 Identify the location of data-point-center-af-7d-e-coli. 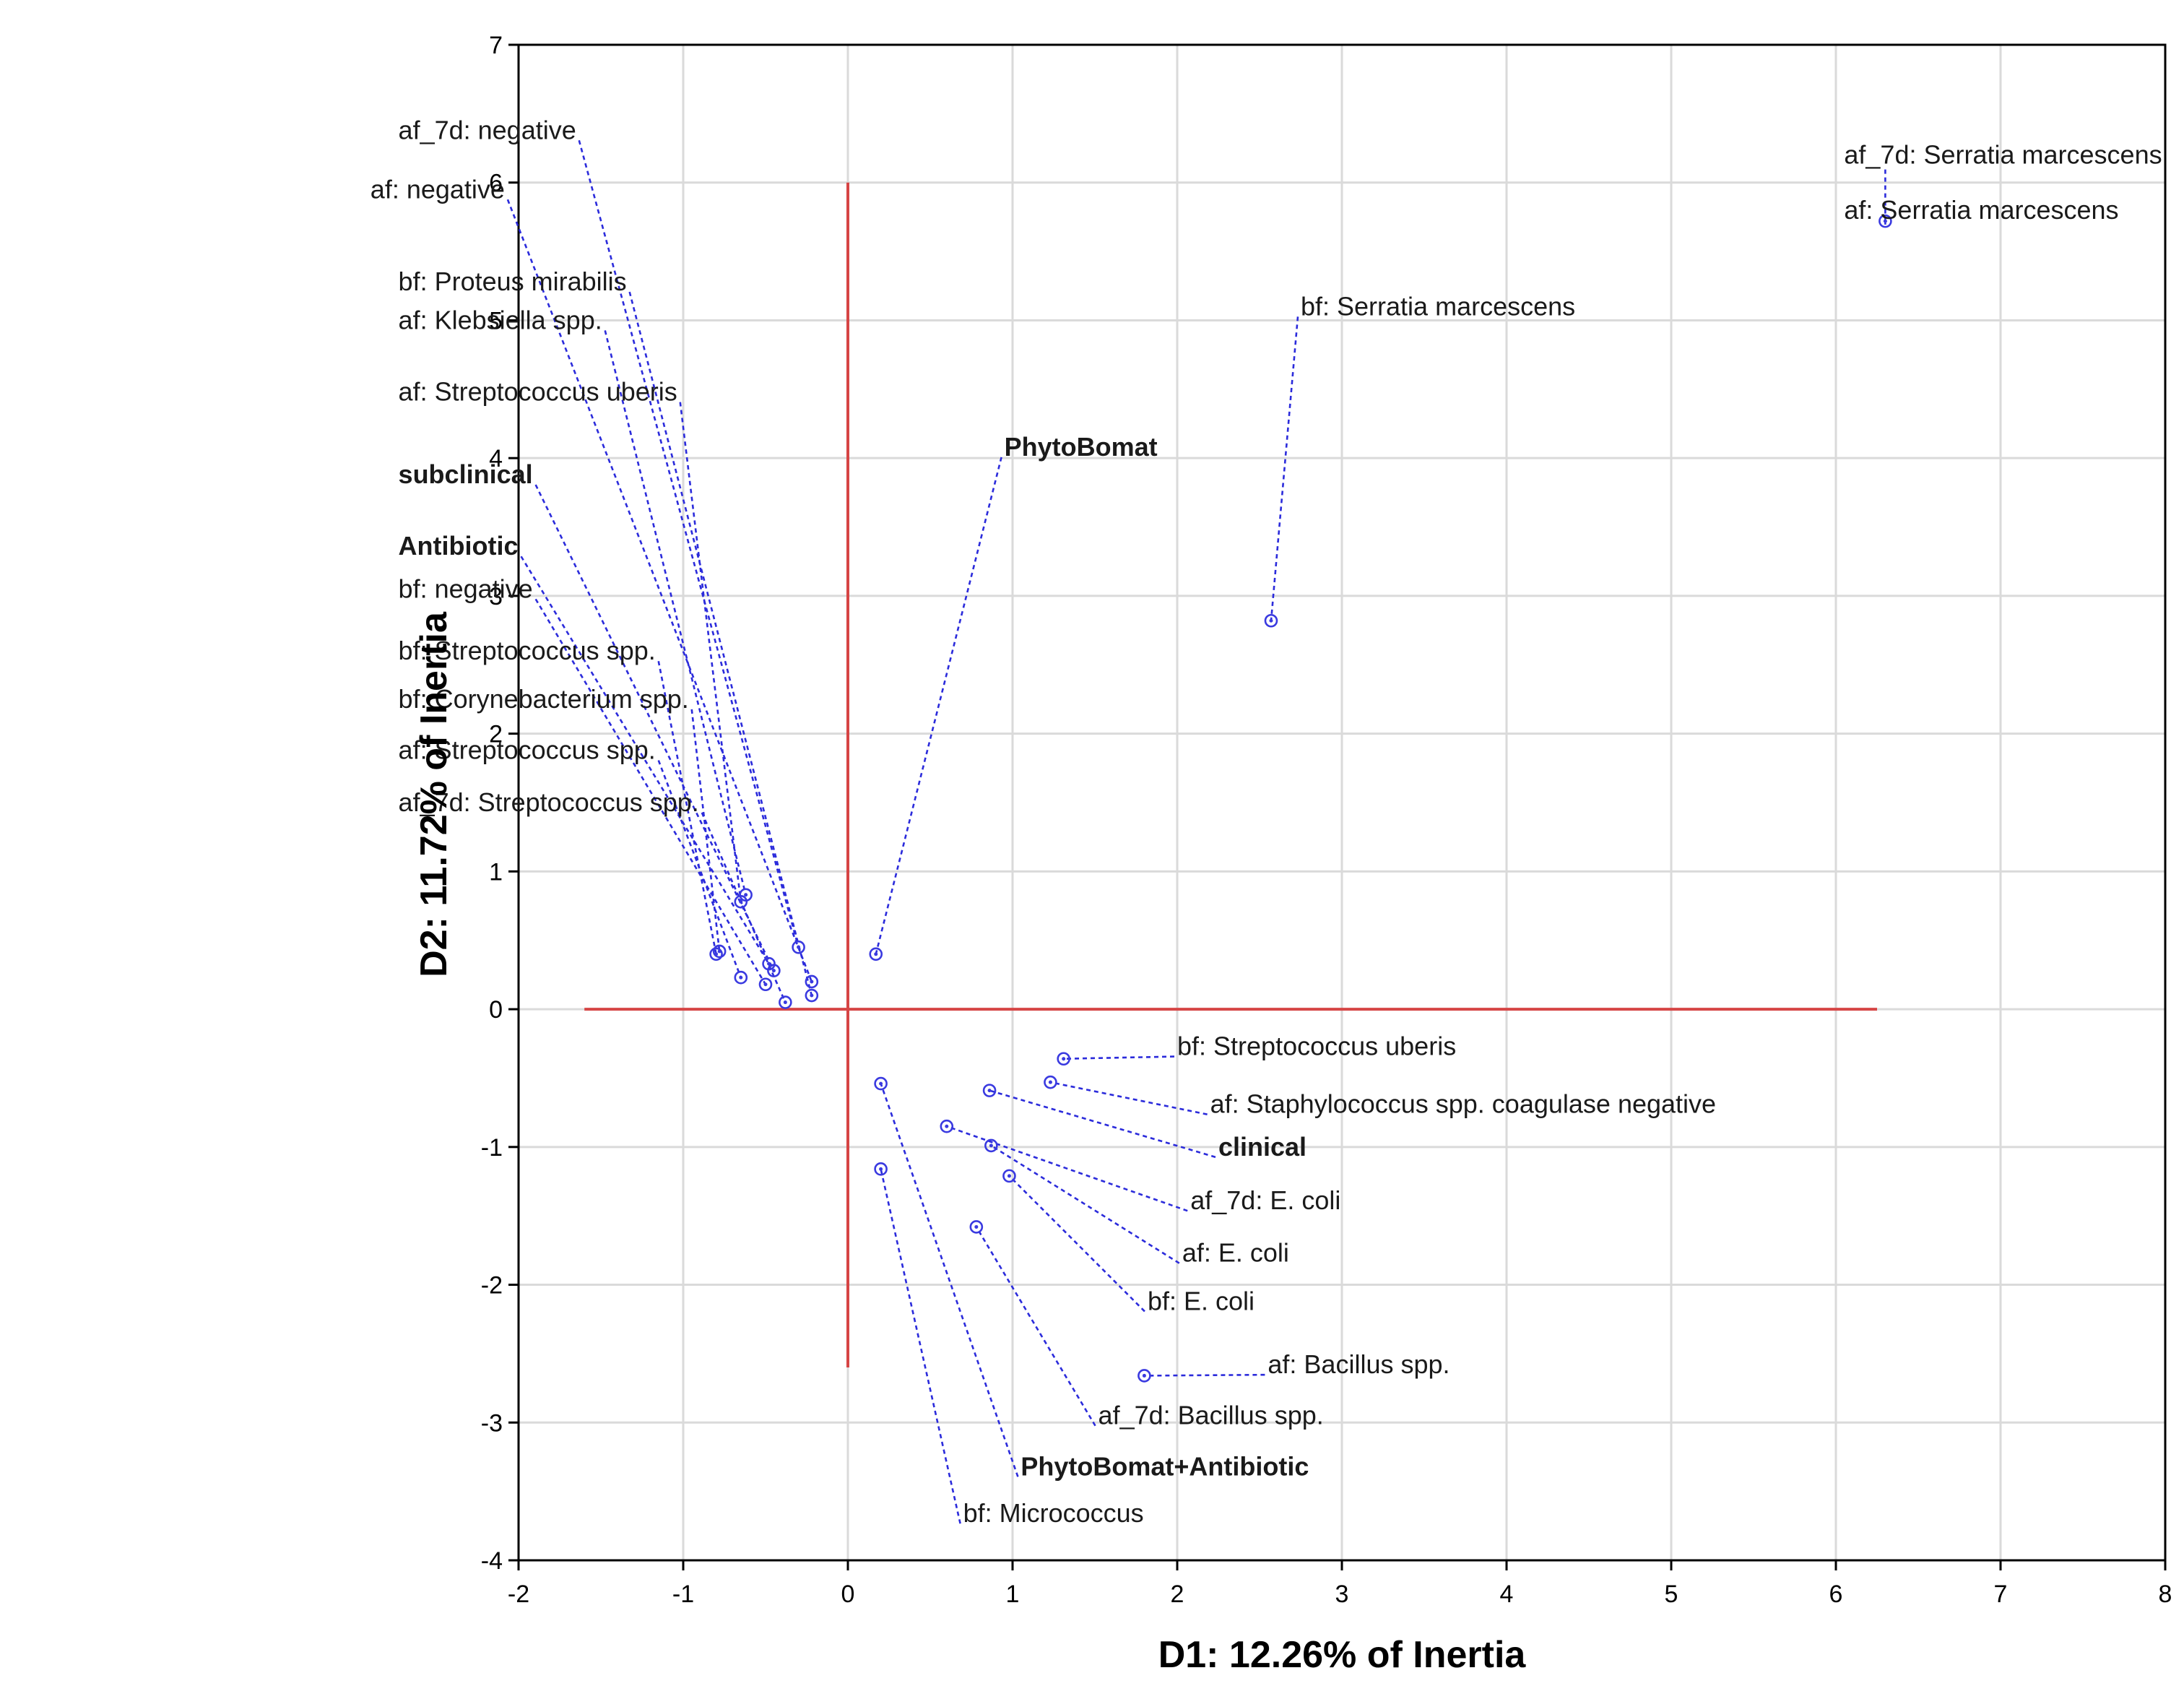
(947, 1126).